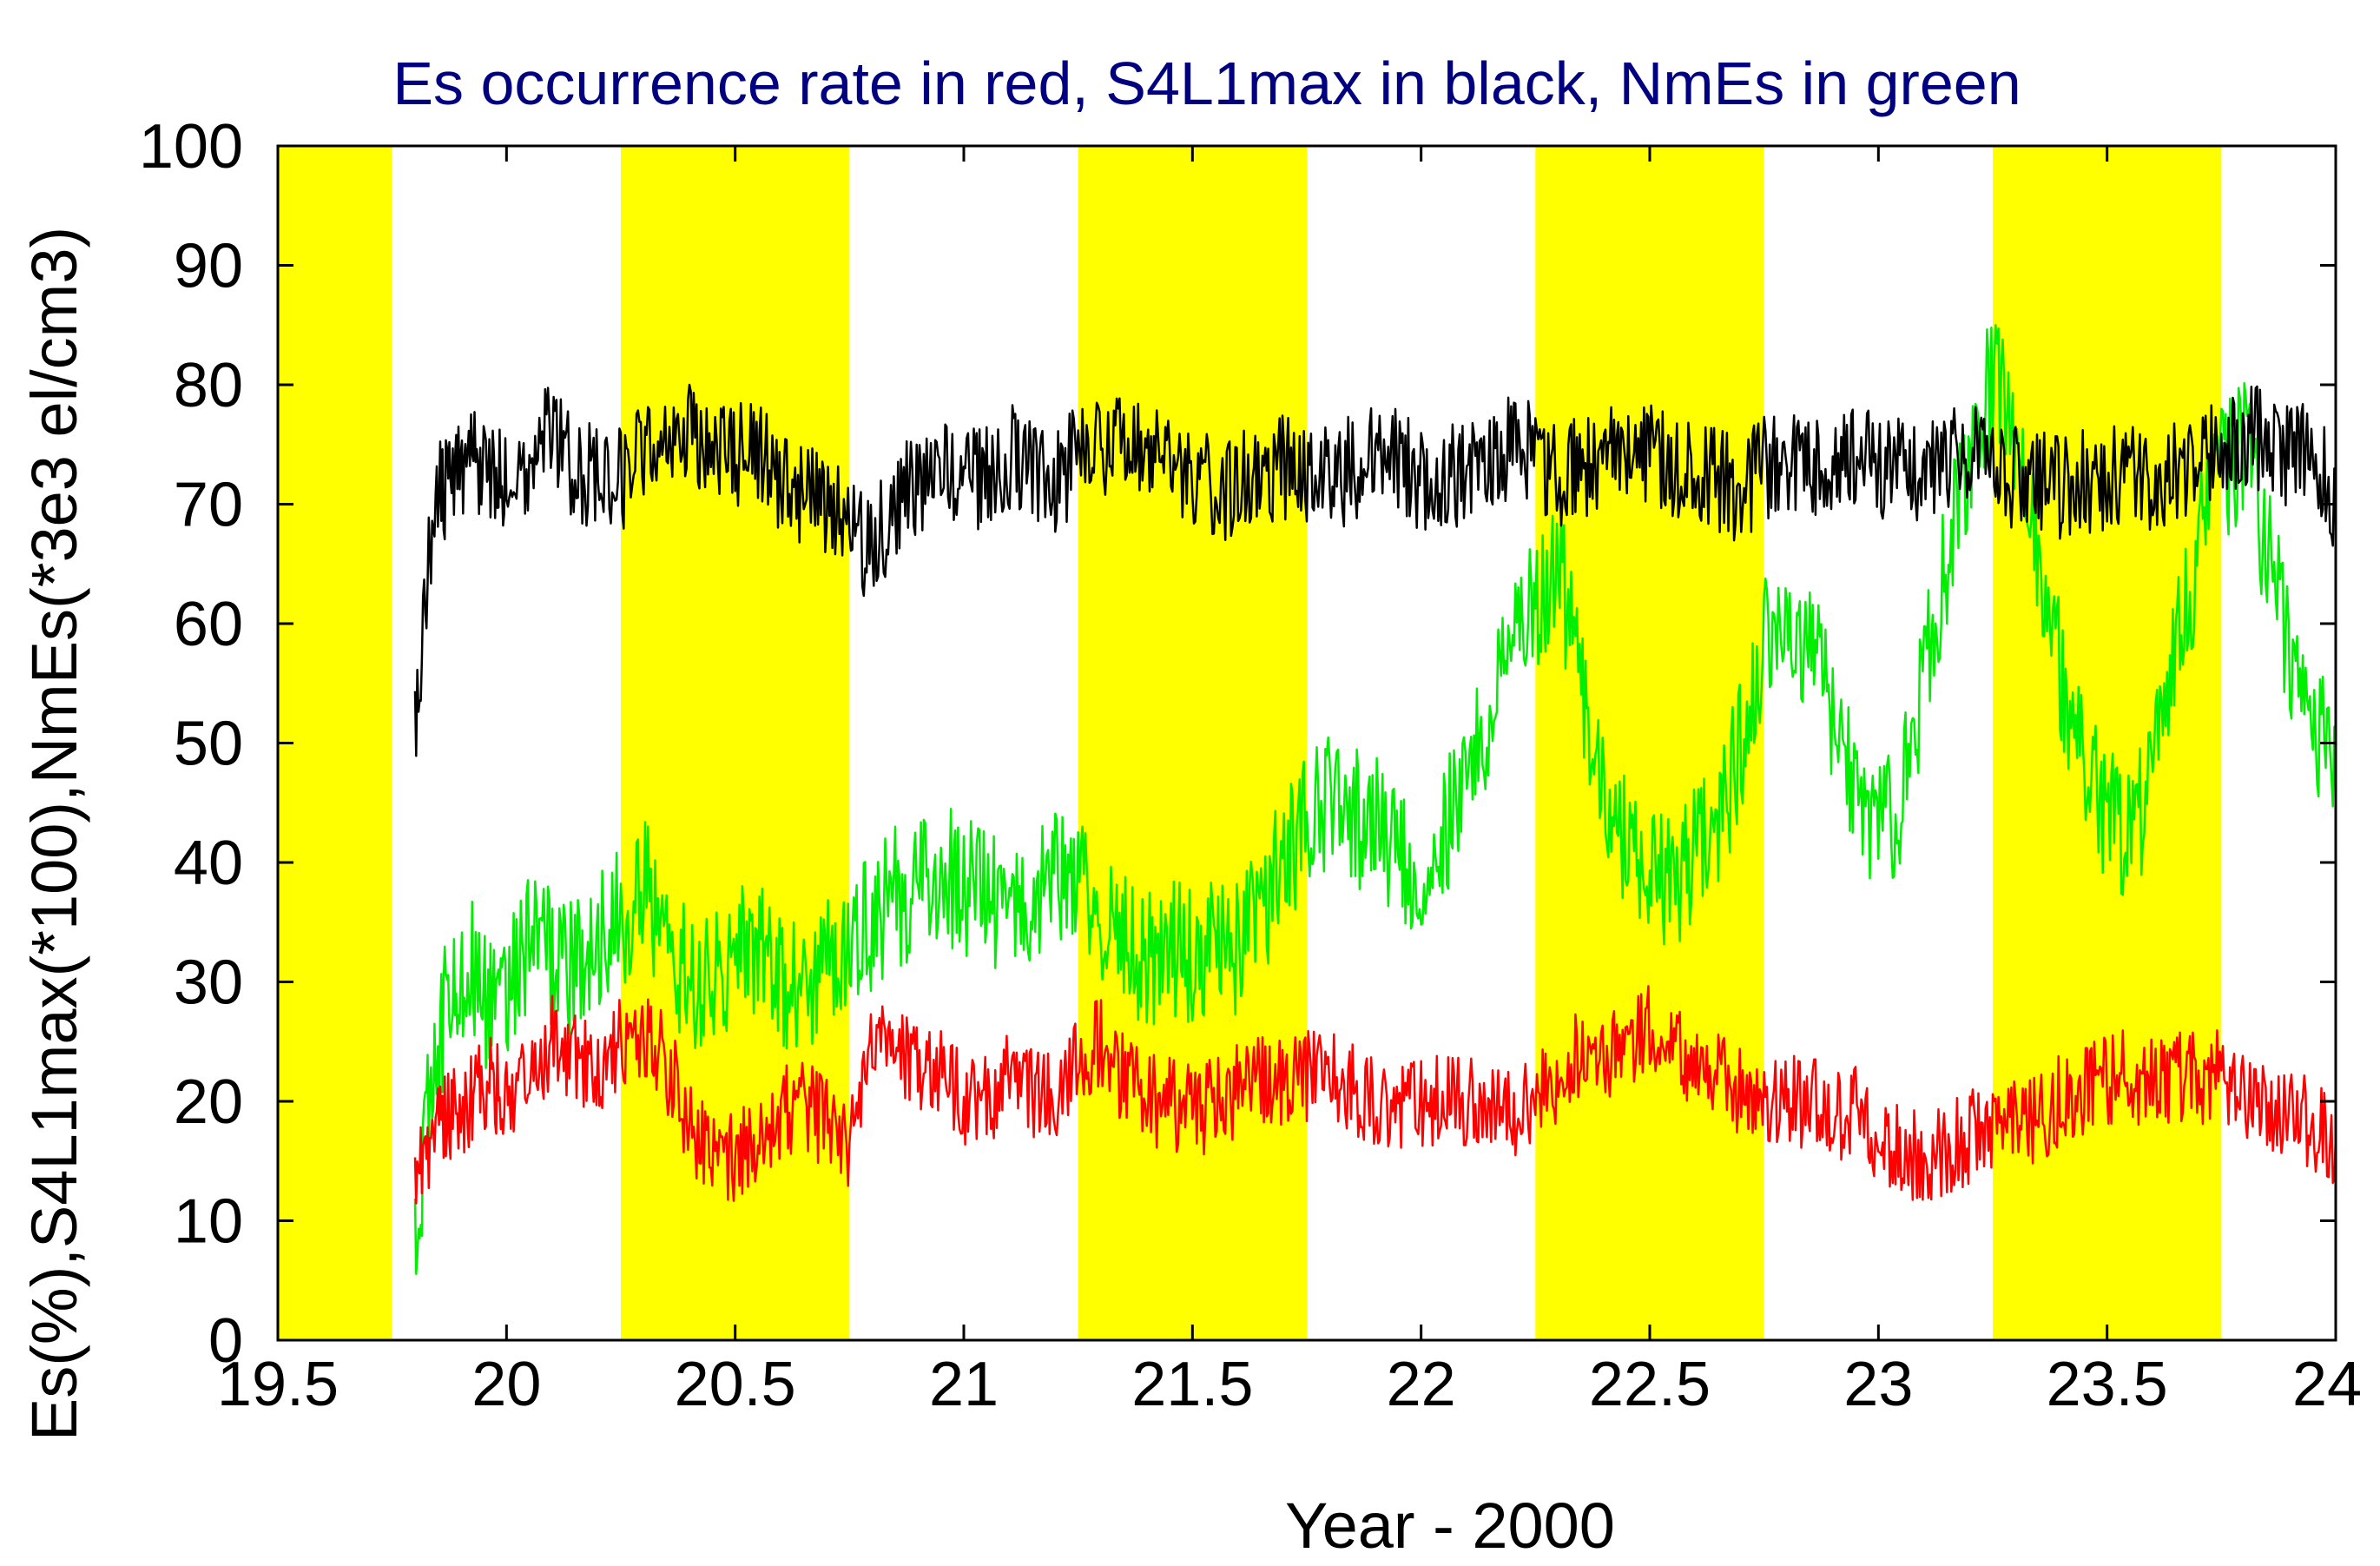 Image resolution: width=2380 pixels, height=1566 pixels. What do you see at coordinates (1650, 1384) in the screenshot?
I see `x-tick-label: 22.5` at bounding box center [1650, 1384].